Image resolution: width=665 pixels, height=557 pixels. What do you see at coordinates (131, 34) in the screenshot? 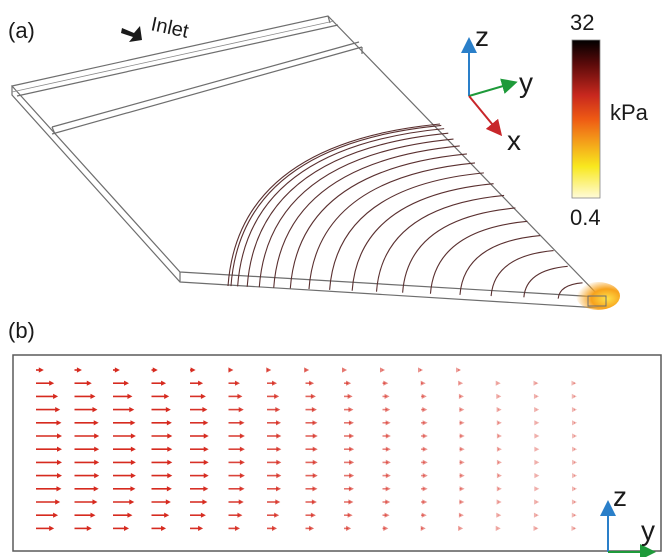
I see `inlet-arrow-icon` at bounding box center [131, 34].